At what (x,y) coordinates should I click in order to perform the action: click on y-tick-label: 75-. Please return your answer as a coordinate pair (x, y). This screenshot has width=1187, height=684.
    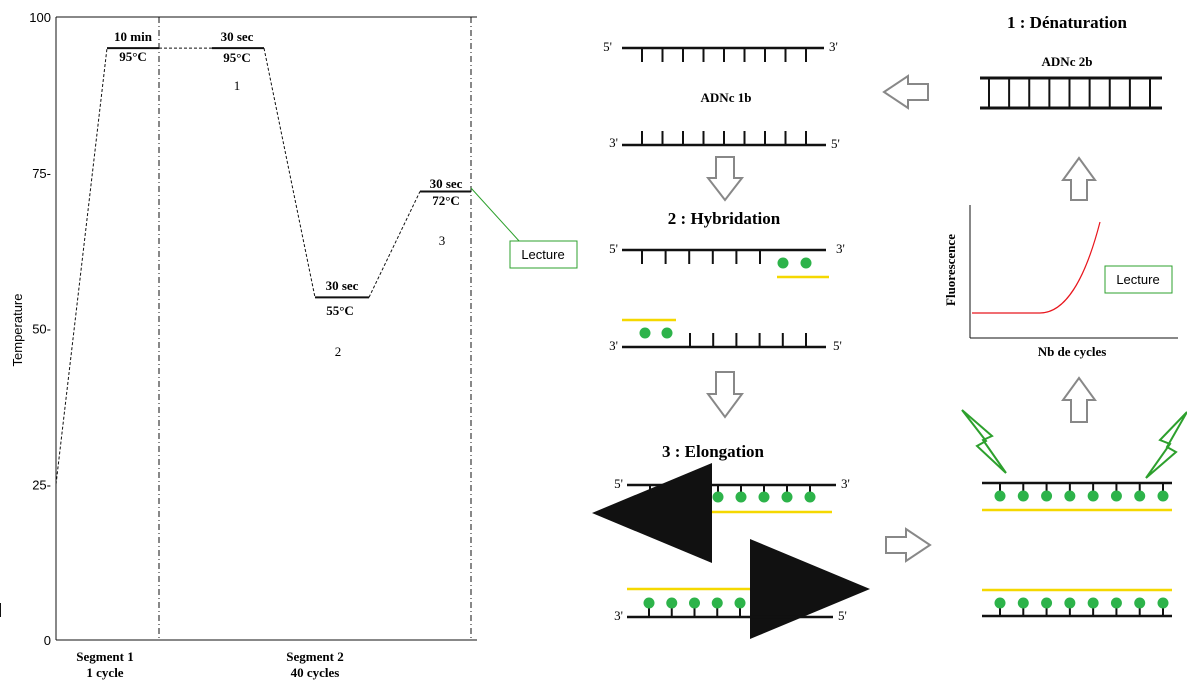
    Looking at the image, I should click on (41, 173).